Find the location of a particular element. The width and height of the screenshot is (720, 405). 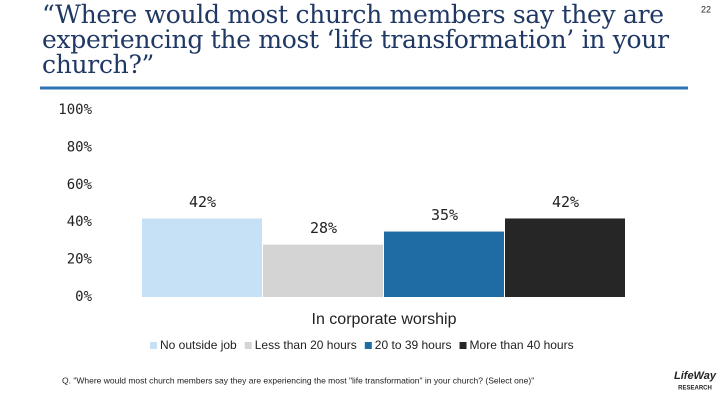

legend-label: No outside job is located at coordinates (198, 345).